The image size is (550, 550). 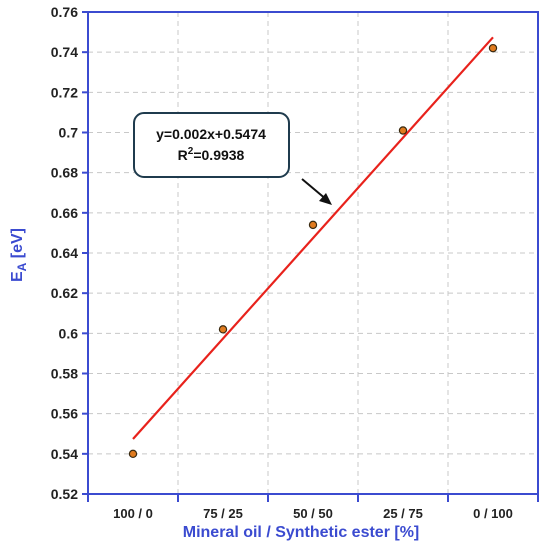 I want to click on y-tick-label: 0.52, so click(x=64, y=494).